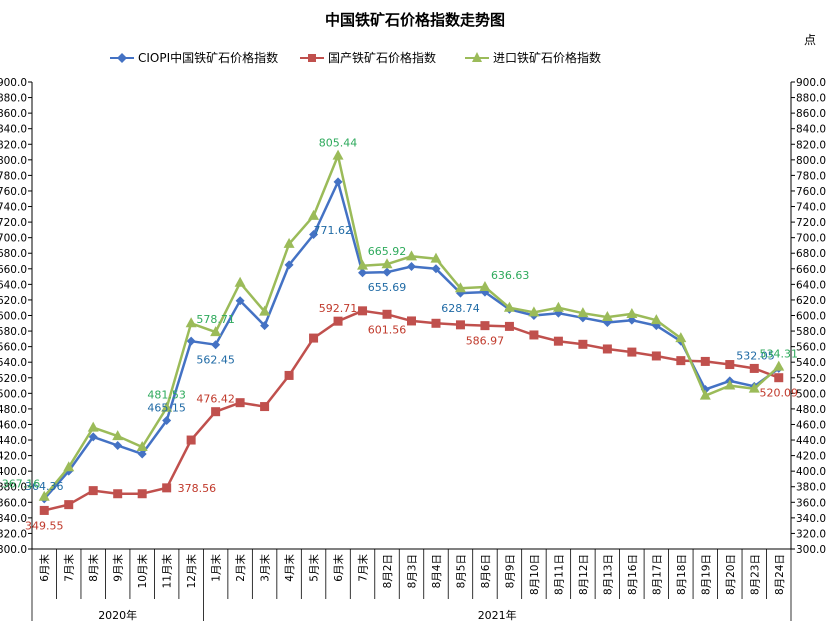  Describe the element at coordinates (166, 407) in the screenshot. I see `data-label: 465.15` at that location.